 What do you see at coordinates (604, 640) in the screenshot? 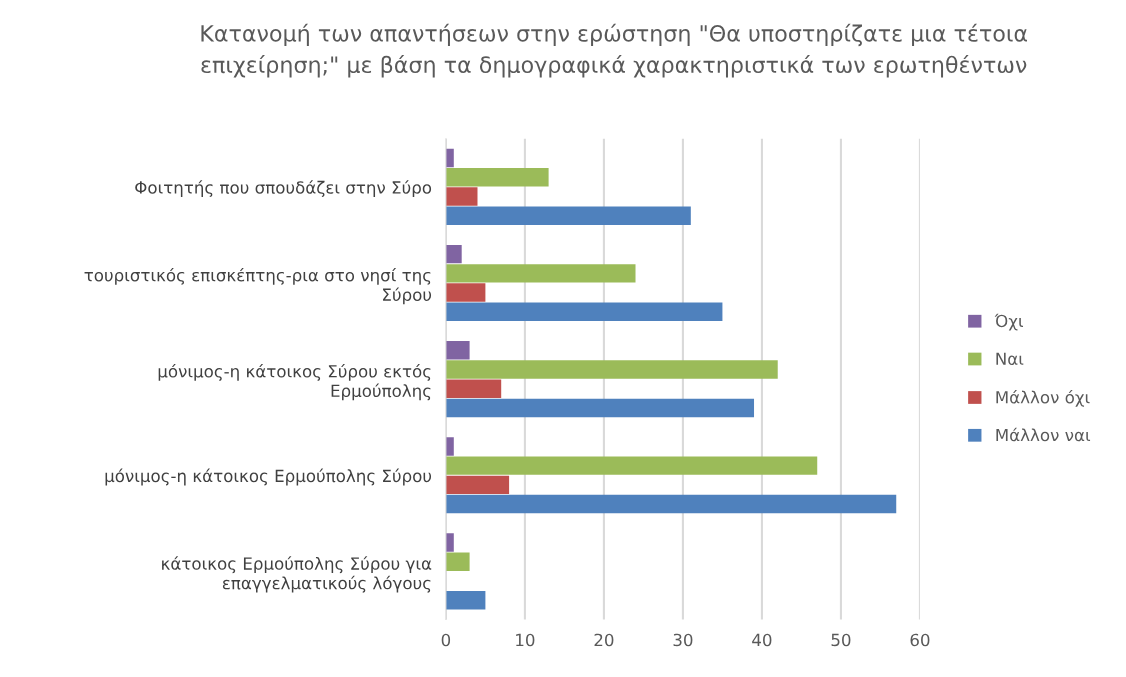
I see `x-tick-label: 20` at bounding box center [604, 640].